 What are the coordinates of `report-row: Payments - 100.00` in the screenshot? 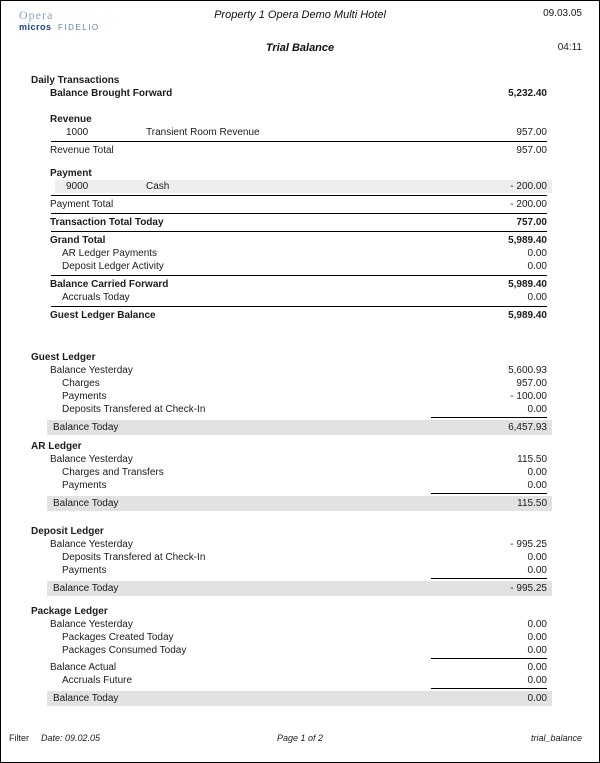 It's located at (291, 396).